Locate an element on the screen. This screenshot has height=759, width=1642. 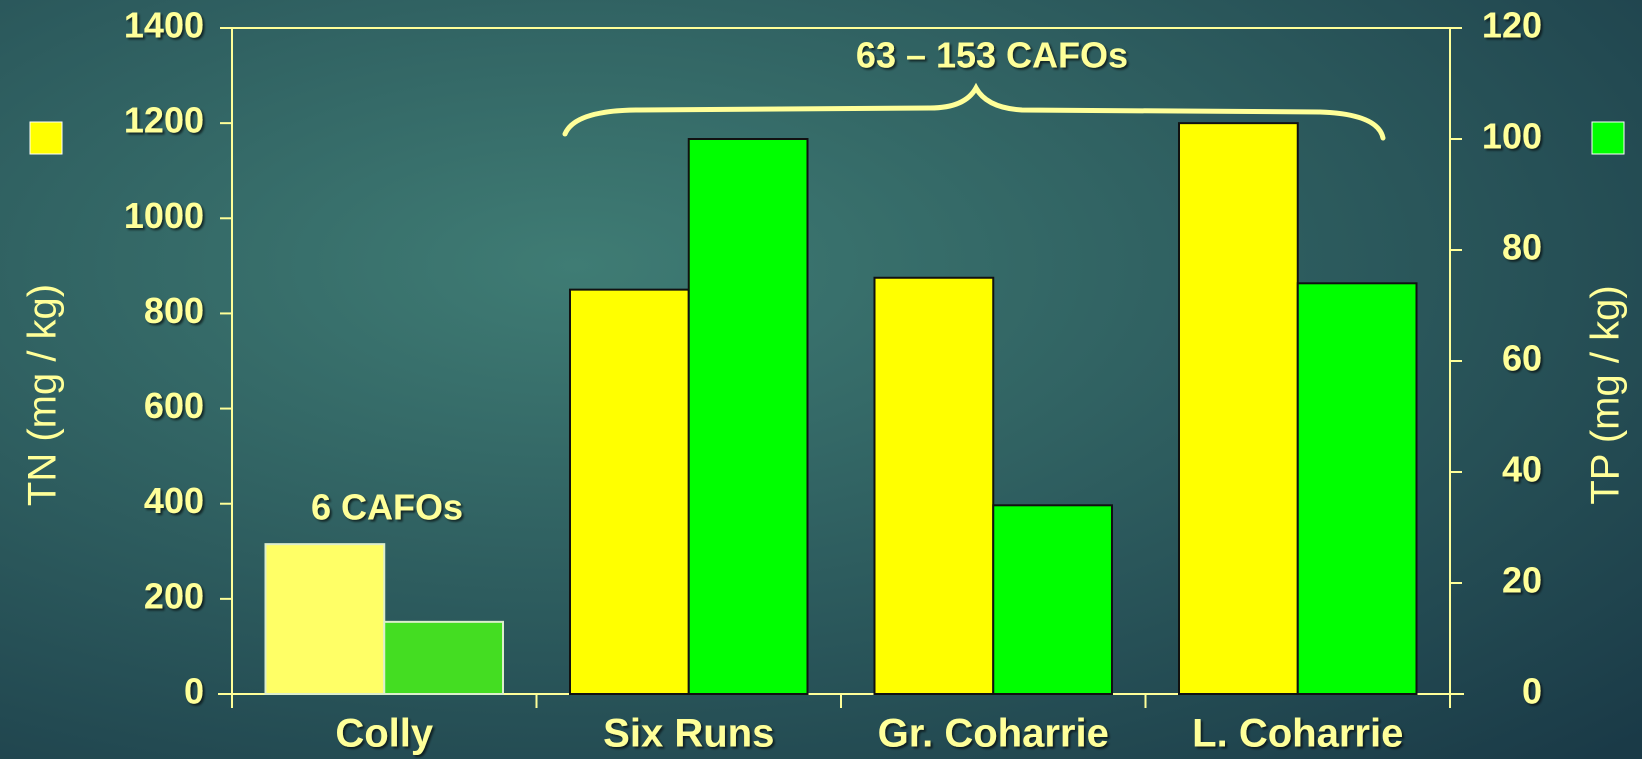
y2-tick-label: 80 is located at coordinates (1522, 247).